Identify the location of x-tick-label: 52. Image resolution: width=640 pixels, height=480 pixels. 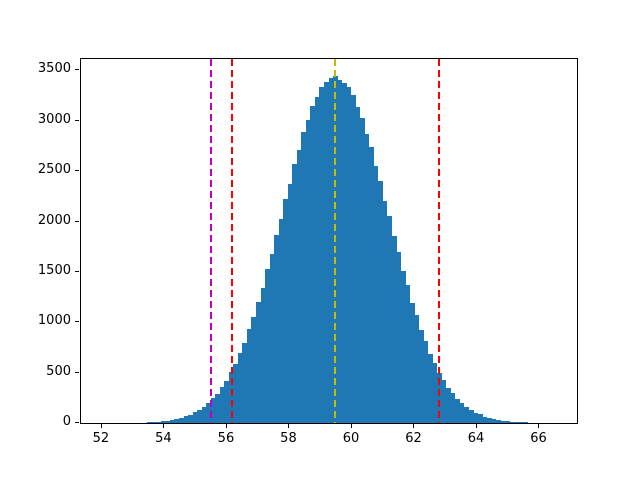
(101, 438).